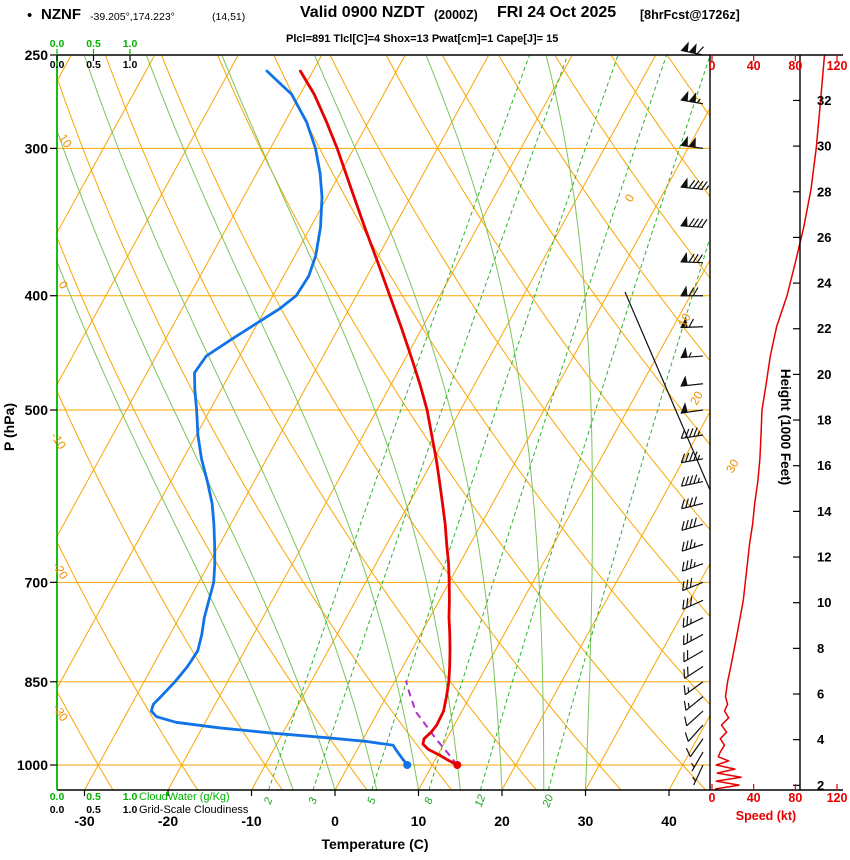  What do you see at coordinates (32, 765) in the screenshot?
I see `pressure-tick-label: 1000` at bounding box center [32, 765].